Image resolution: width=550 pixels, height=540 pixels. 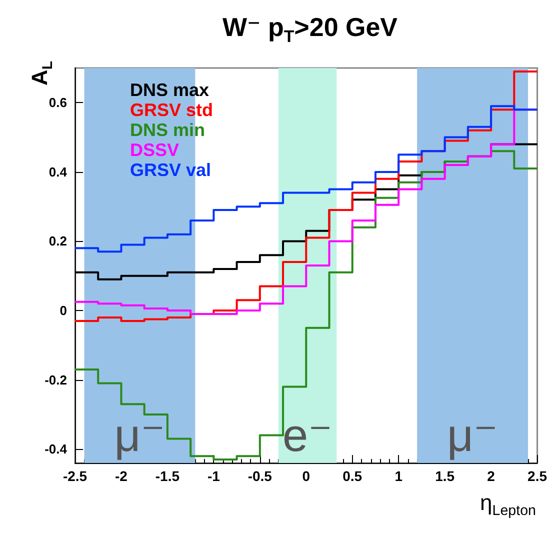 I want to click on text: DNS min, so click(x=168, y=130).